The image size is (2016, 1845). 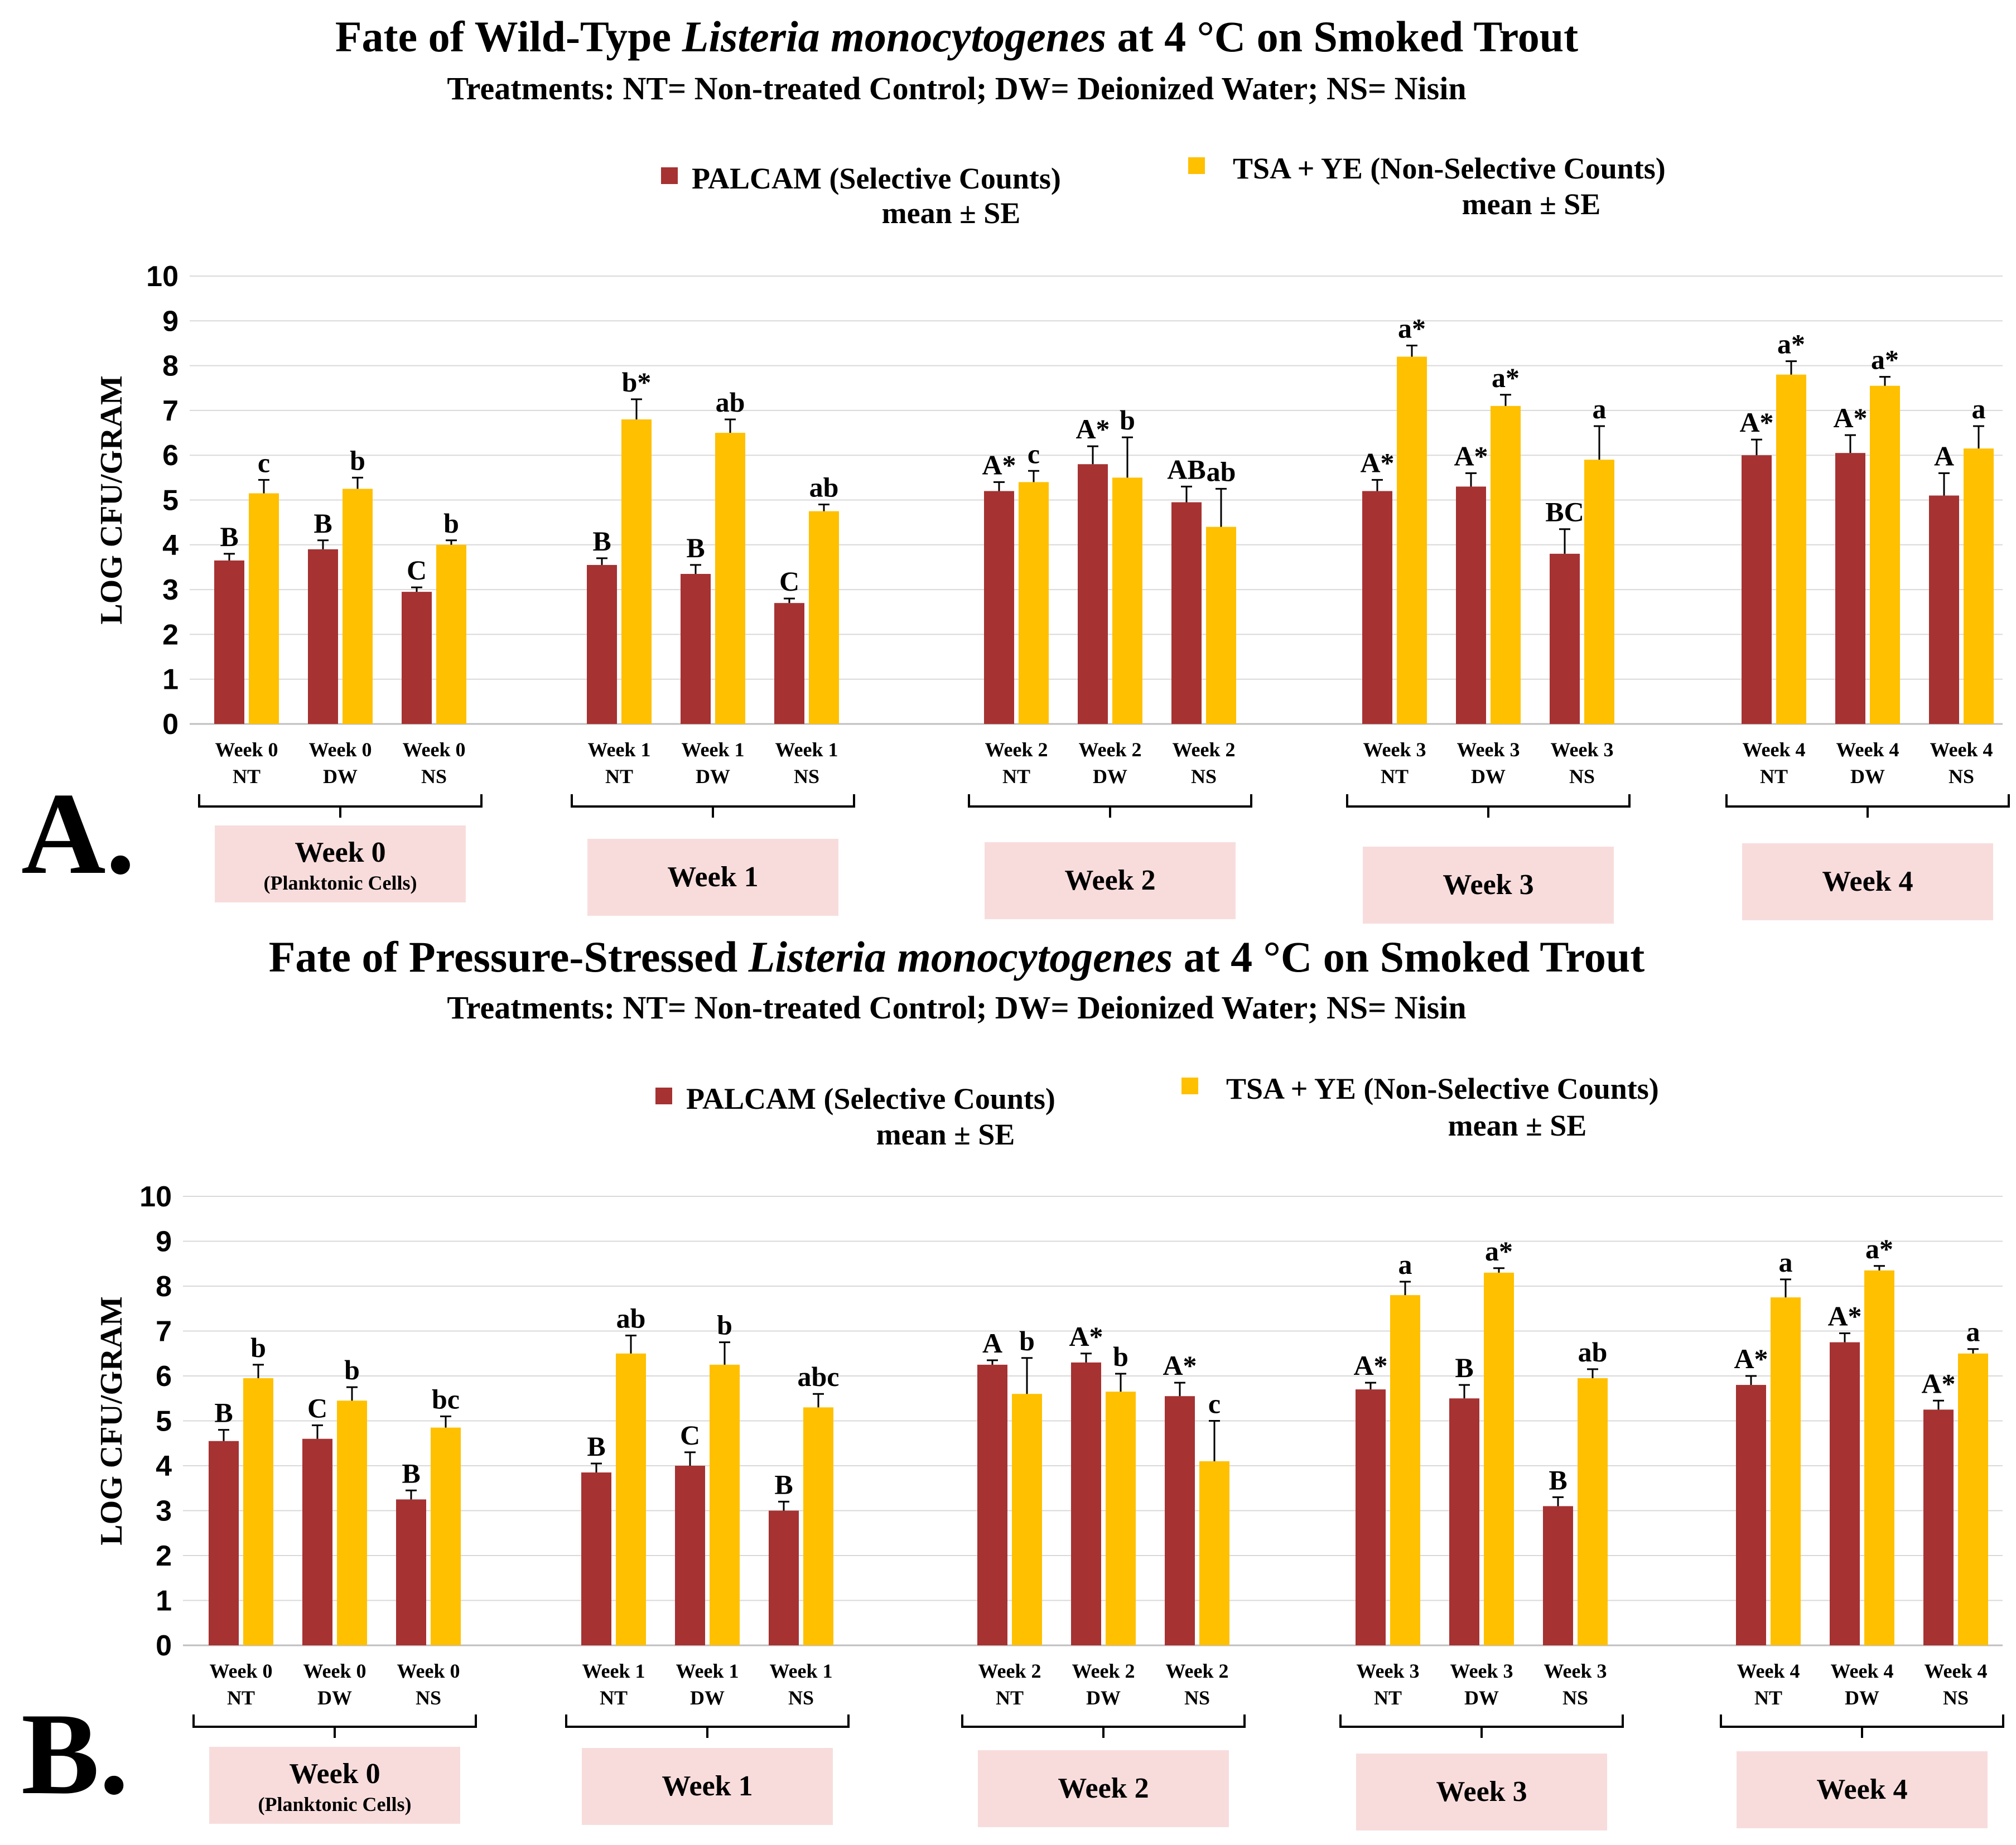 What do you see at coordinates (170, 501) in the screenshot?
I see `y-tick-label: 5` at bounding box center [170, 501].